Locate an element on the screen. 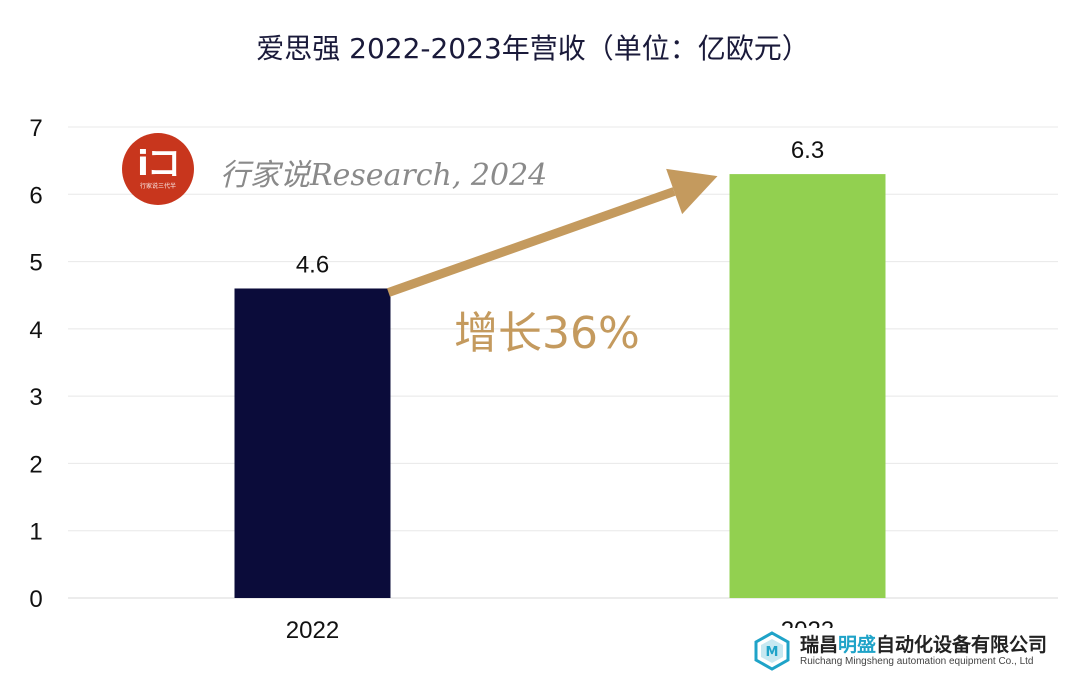 The height and width of the screenshot is (674, 1080). chart-title: 爱思强 2022-2023年营收（单位：亿欧元） is located at coordinates (533, 48).